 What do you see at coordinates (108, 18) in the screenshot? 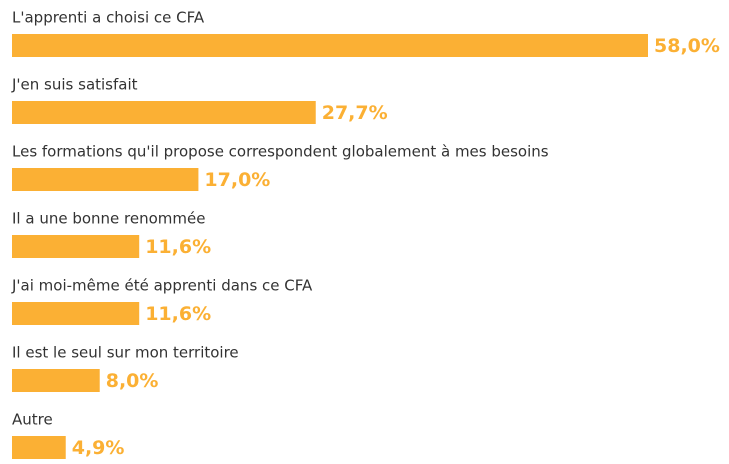
I see `category-label: L'apprenti a choisi ce CFA` at bounding box center [108, 18].